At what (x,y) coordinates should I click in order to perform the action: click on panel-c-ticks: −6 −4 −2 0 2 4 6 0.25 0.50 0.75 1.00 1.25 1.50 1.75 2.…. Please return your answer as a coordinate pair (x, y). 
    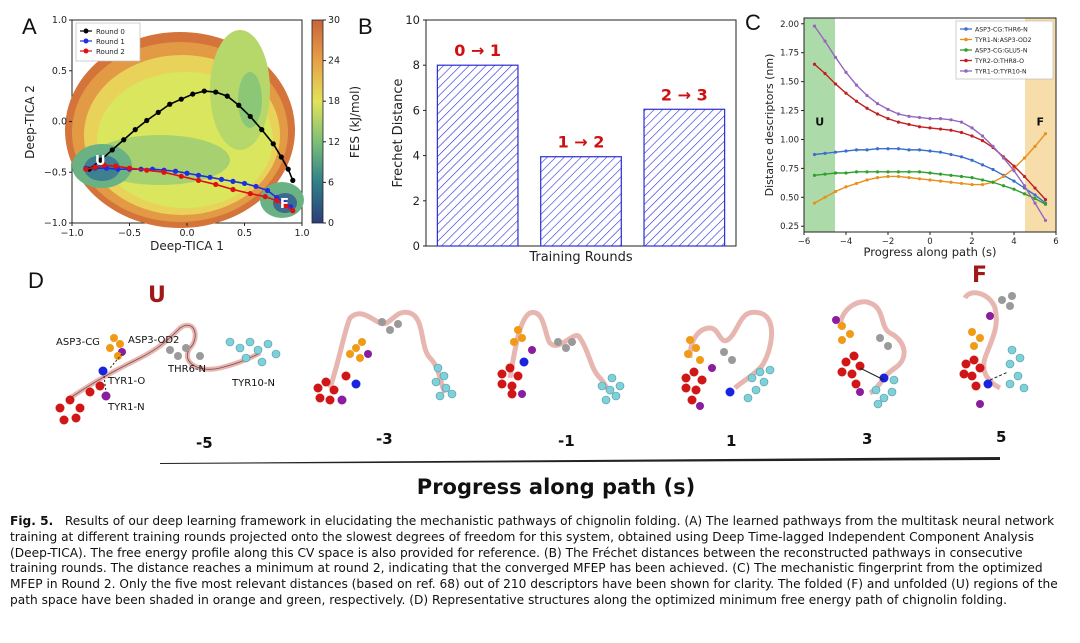
    Looking at the image, I should click on (919, 133).